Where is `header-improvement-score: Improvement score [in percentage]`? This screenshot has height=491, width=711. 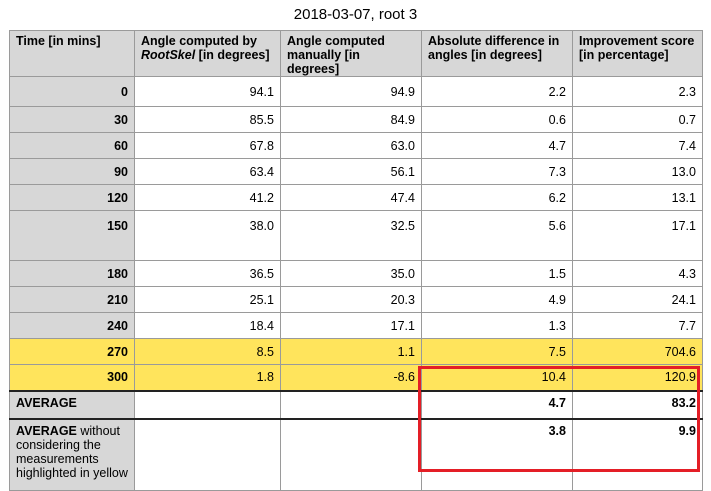
header-improvement-score: Improvement score [in percentage] is located at coordinates (637, 53).